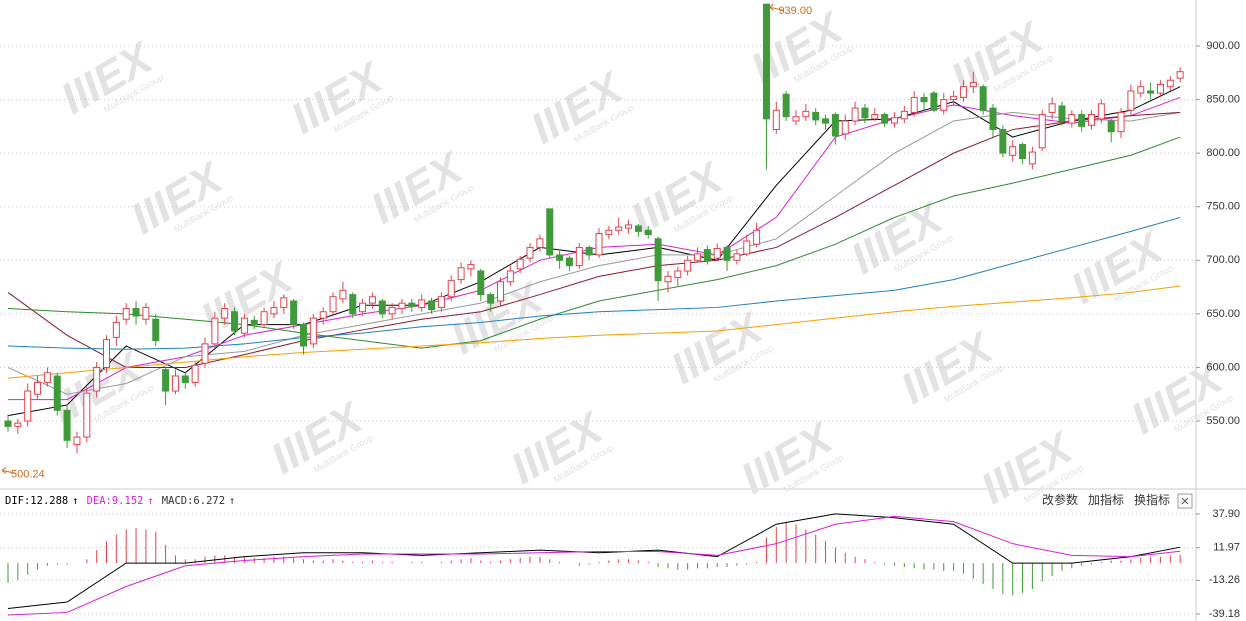  I want to click on close-icon, so click(1185, 501).